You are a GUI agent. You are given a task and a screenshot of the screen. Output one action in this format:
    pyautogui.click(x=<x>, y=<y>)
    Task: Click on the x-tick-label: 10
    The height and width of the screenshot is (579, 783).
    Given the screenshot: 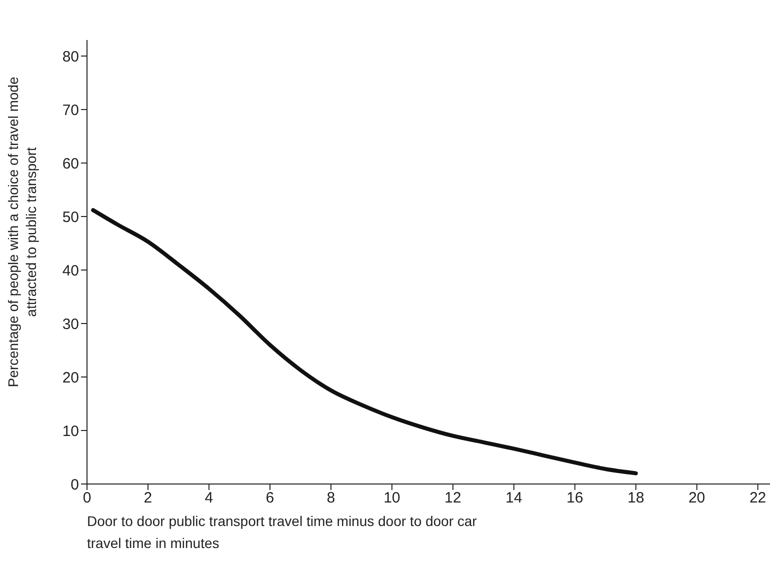 What is the action you would take?
    pyautogui.click(x=392, y=498)
    